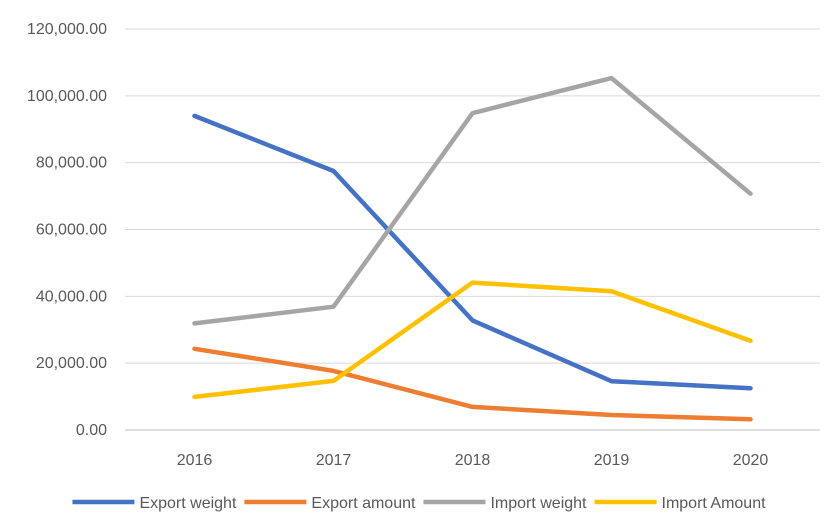  I want to click on y-tick-label: 0.00, so click(91, 430).